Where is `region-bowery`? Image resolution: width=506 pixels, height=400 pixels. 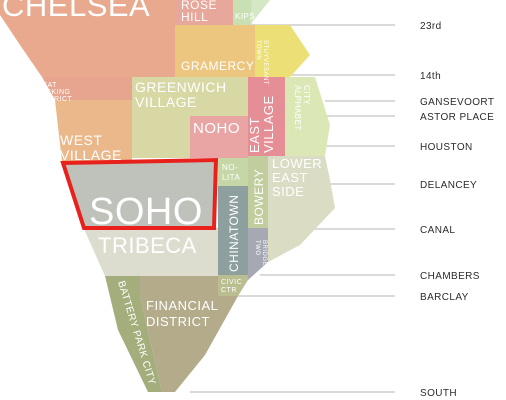
region-bowery is located at coordinates (258, 192).